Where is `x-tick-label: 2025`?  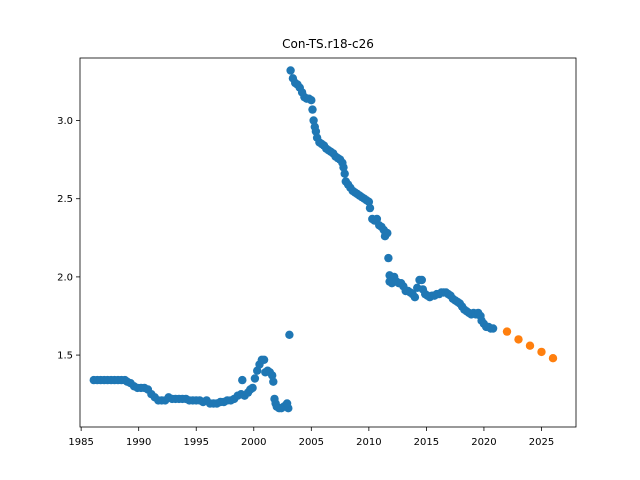 x-tick-label: 2025 is located at coordinates (541, 442).